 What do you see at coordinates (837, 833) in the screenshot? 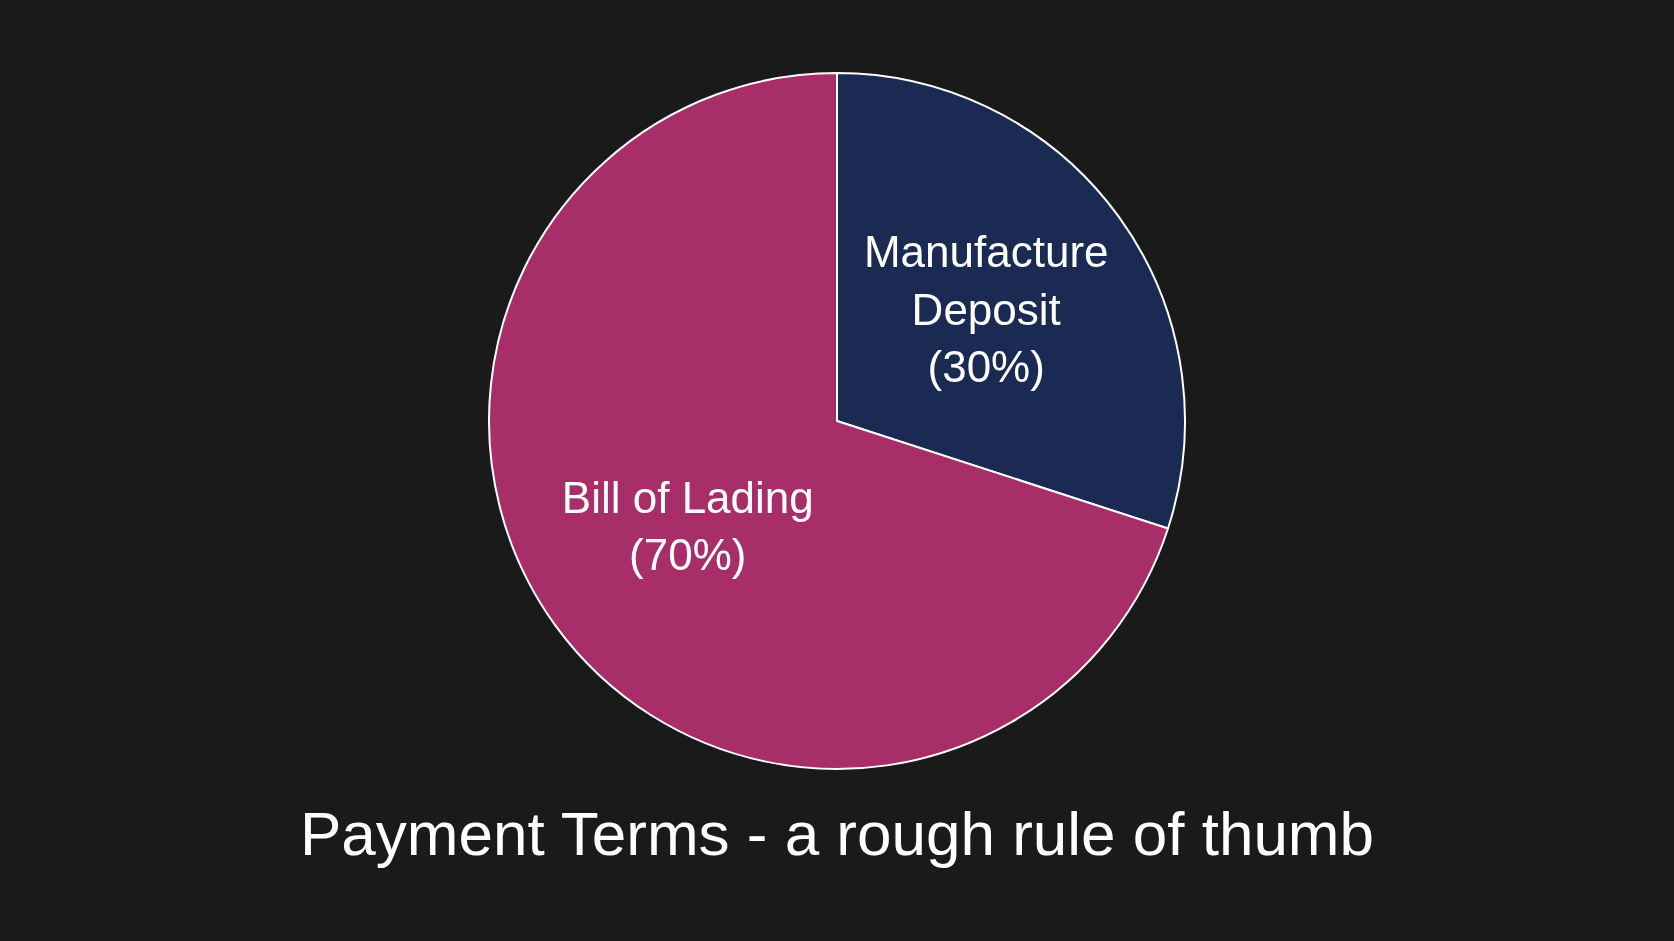
I see `text: Payment Terms - a rough rule of thumb` at bounding box center [837, 833].